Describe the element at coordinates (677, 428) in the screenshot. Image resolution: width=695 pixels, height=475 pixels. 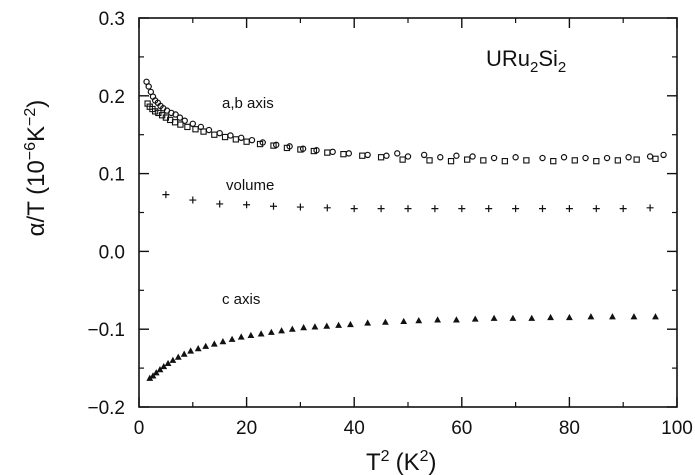
I see `x-tick-label: 100` at that location.